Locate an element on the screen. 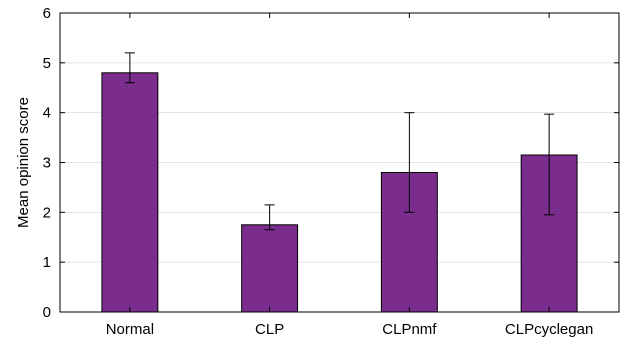 The width and height of the screenshot is (622, 346). y-axis-label: Mean opinion score is located at coordinates (23, 162).